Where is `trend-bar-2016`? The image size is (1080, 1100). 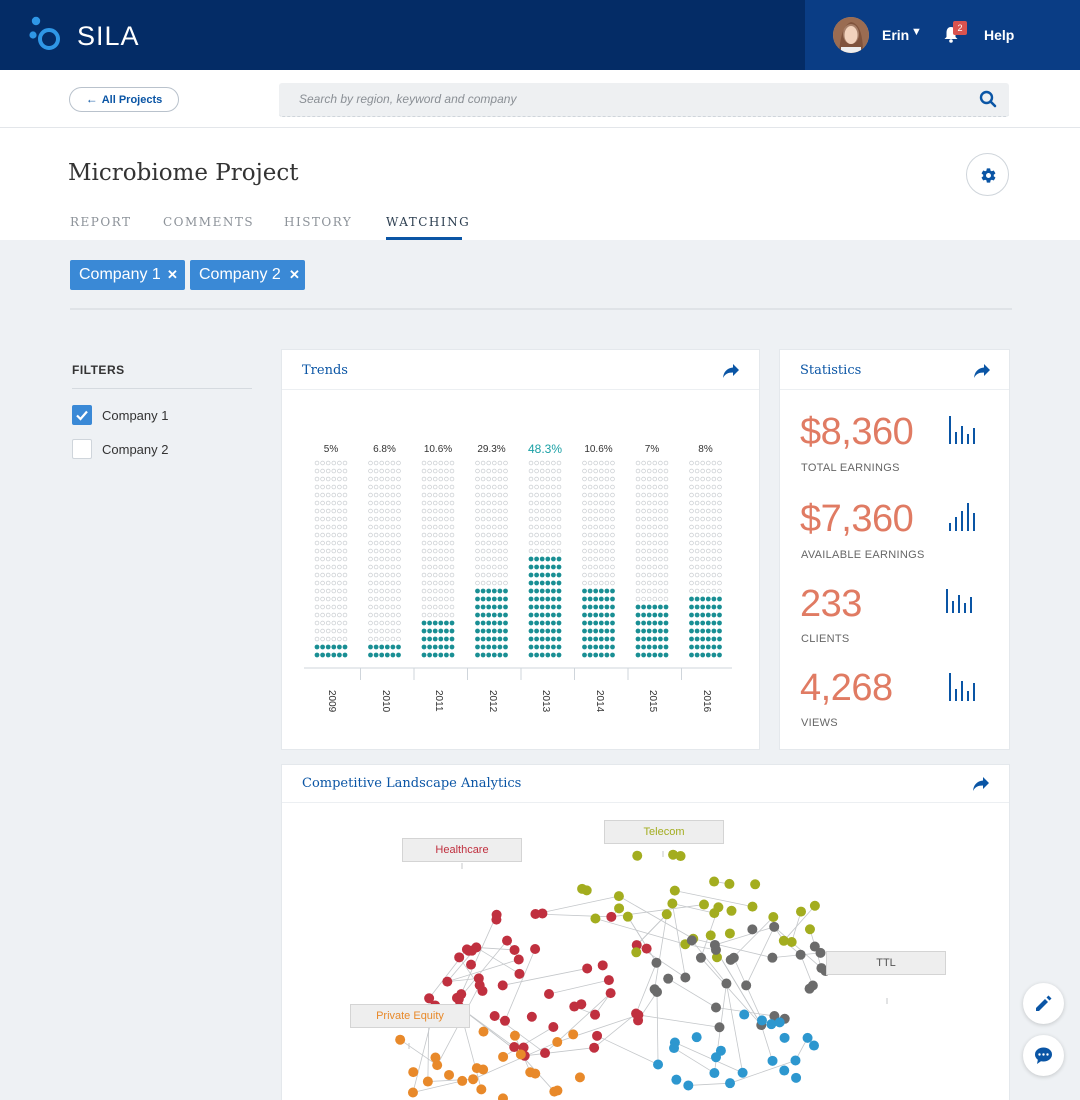
trend-bar-2016 is located at coordinates (705, 559).